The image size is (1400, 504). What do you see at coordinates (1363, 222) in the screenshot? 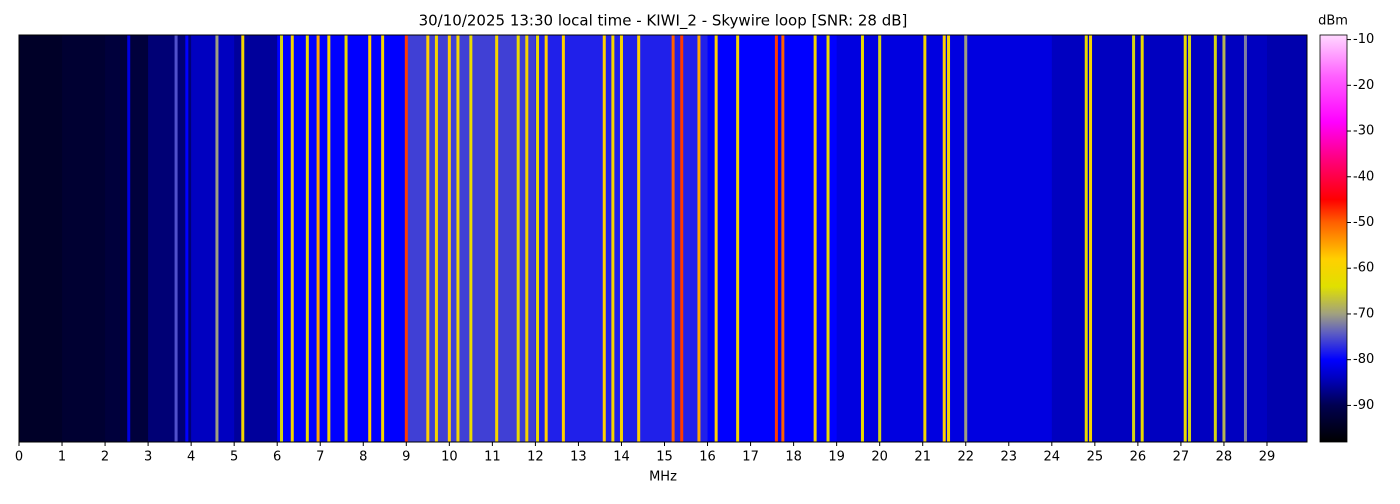
I see `colorbar-tick-label: -50` at bounding box center [1363, 222].